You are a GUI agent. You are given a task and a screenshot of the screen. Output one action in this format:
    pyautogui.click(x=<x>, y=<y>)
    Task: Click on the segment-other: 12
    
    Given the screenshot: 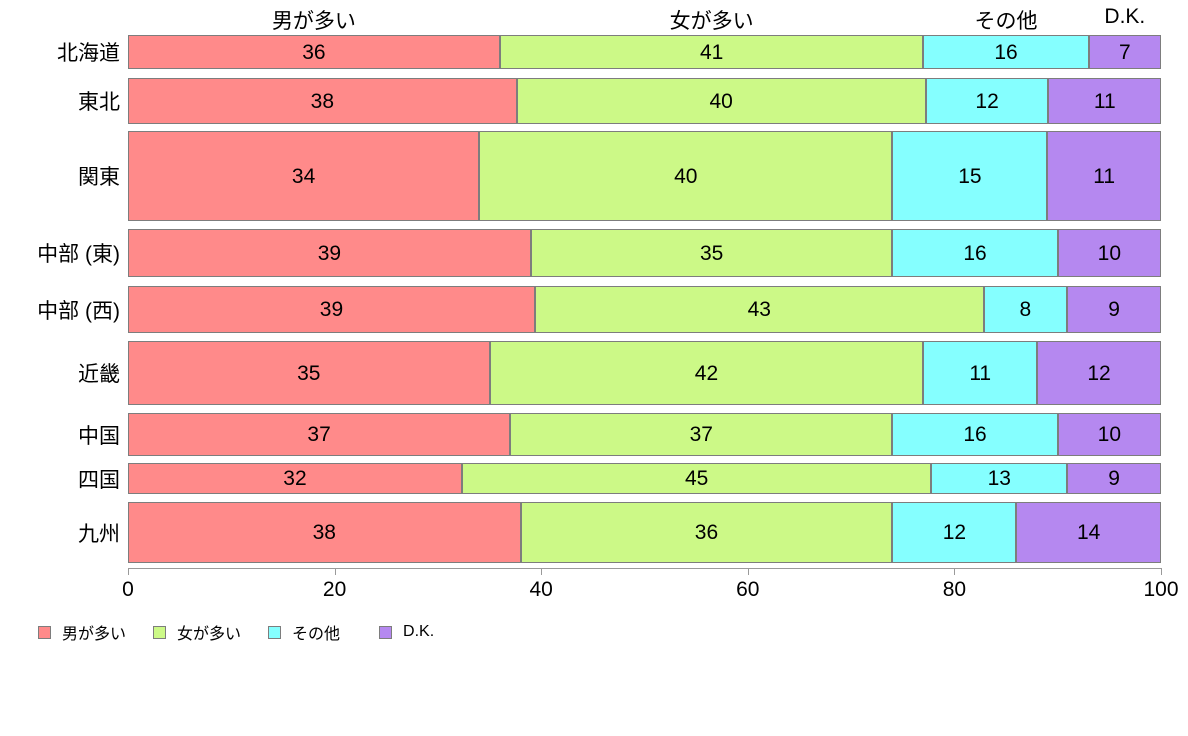 What is the action you would take?
    pyautogui.click(x=987, y=101)
    